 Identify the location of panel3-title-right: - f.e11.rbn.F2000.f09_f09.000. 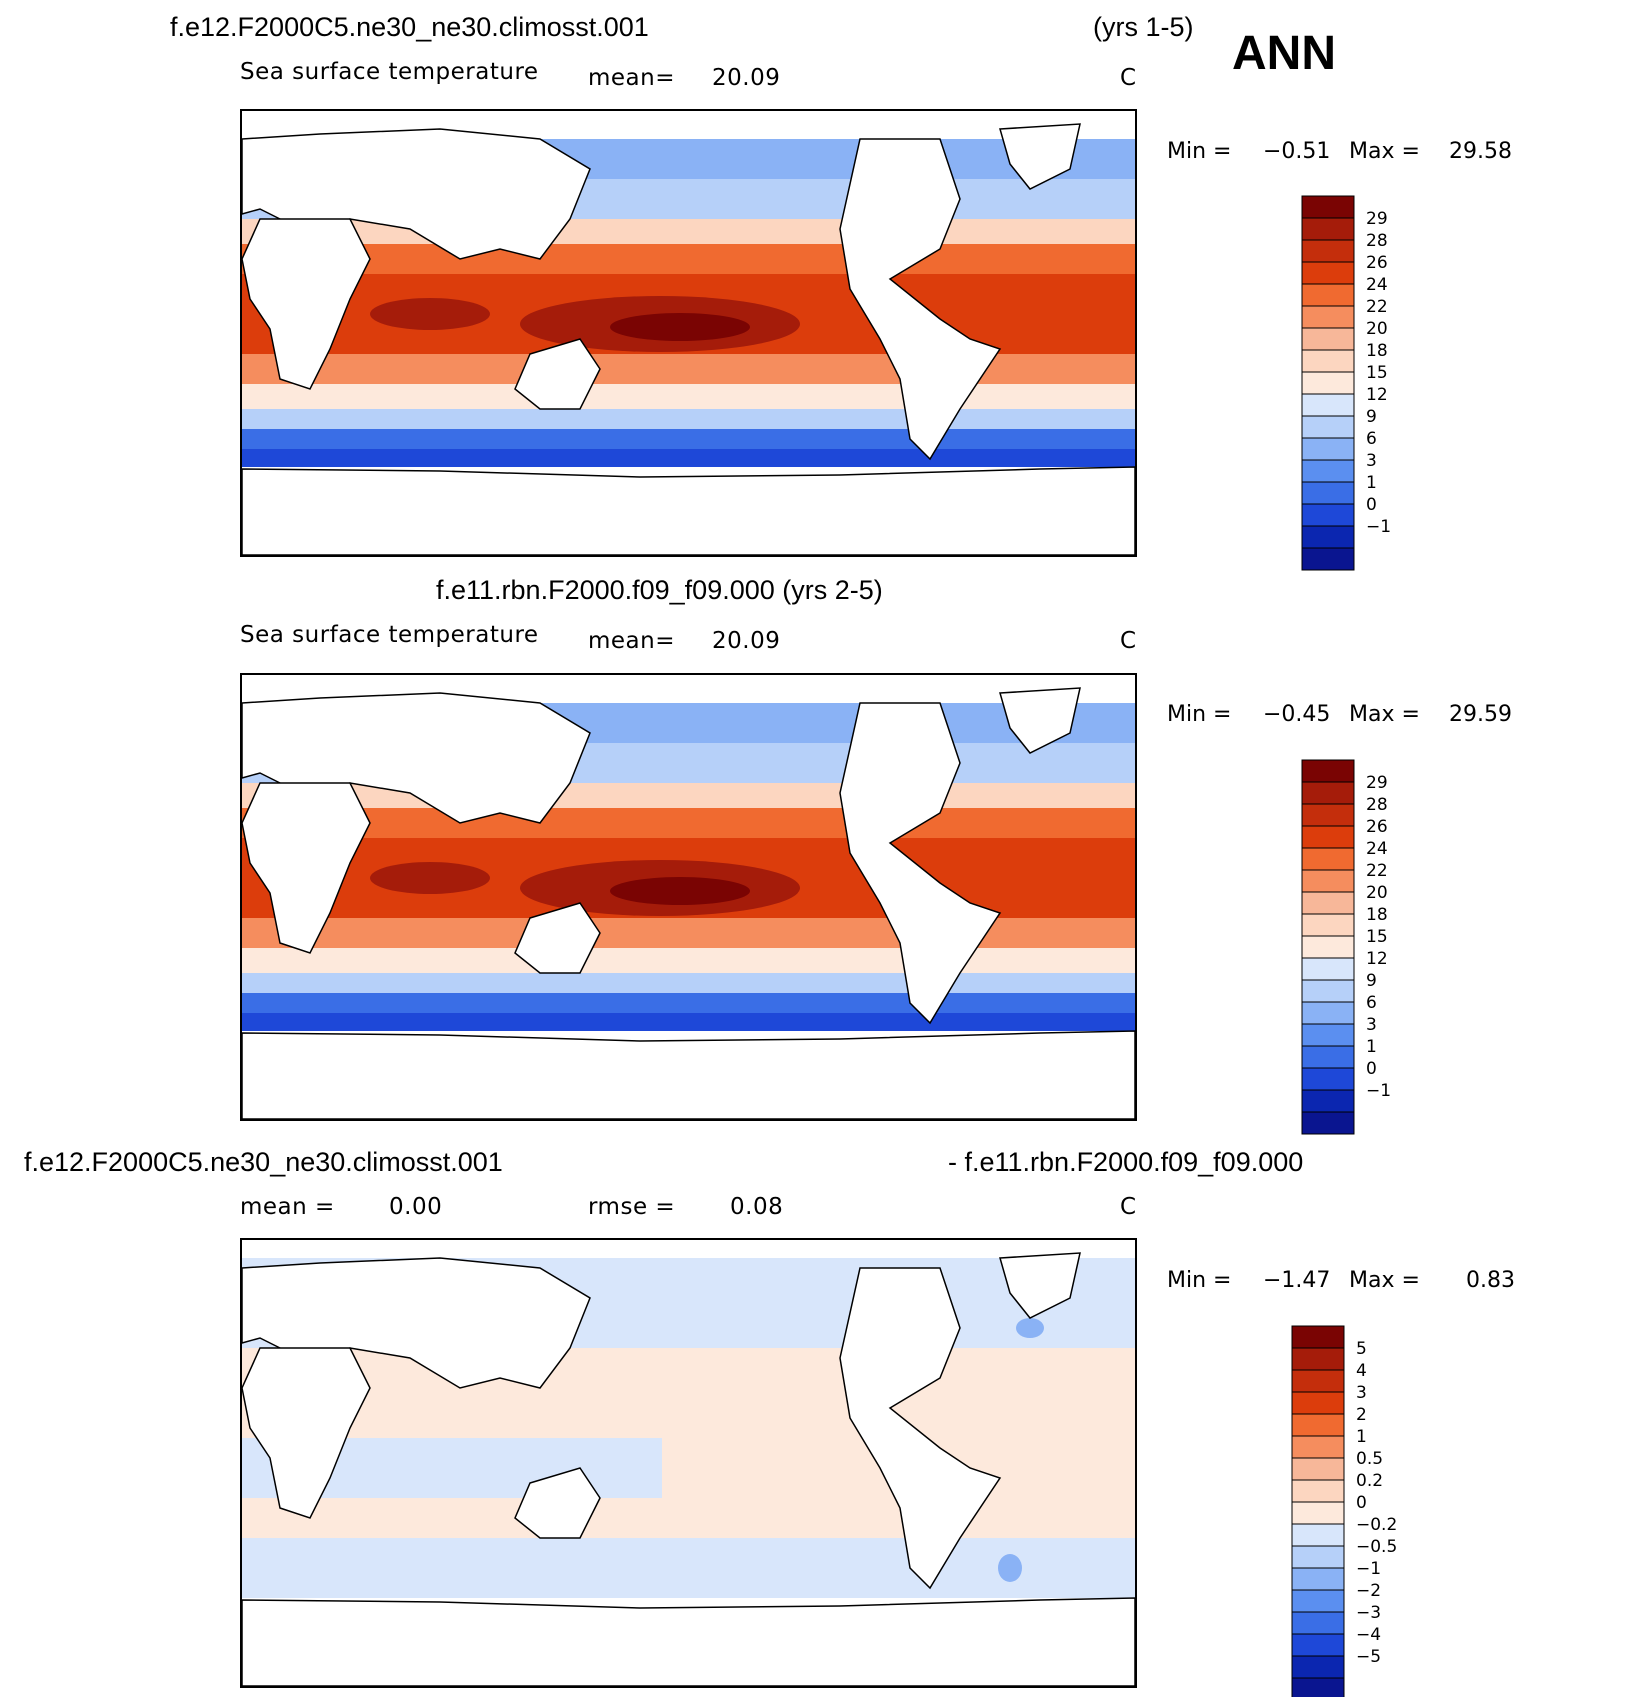
(1126, 1162).